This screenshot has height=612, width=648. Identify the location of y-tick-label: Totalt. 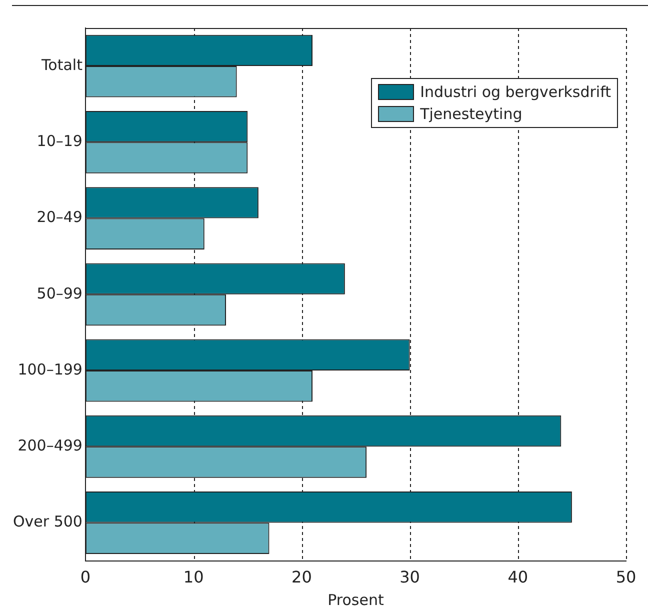
(61, 65).